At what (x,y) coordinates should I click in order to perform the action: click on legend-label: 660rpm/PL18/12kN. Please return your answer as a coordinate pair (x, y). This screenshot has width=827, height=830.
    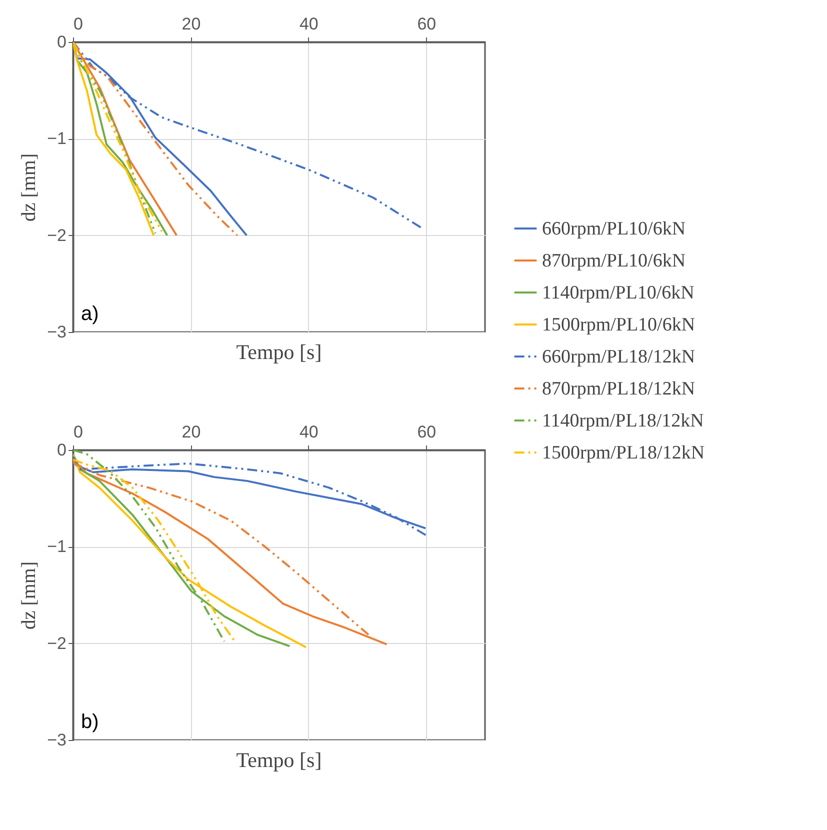
    Looking at the image, I should click on (619, 357).